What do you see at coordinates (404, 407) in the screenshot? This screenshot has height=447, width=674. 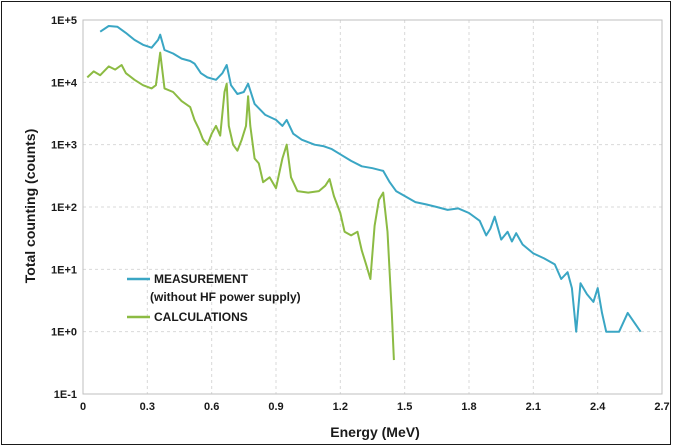 I see `x-tick-label: 1.5` at bounding box center [404, 407].